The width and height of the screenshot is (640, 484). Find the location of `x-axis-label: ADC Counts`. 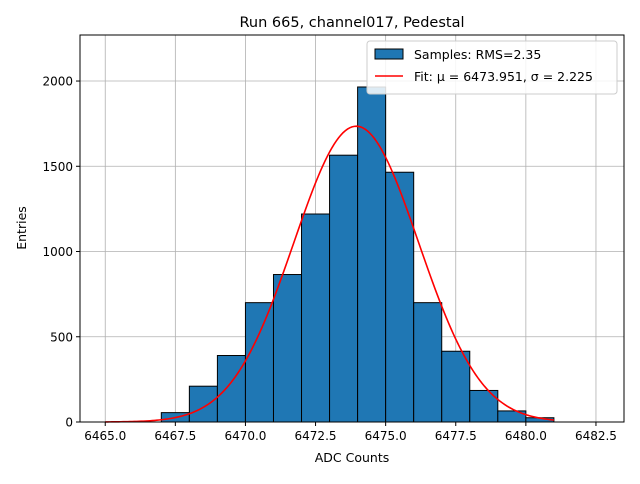

x-axis-label: ADC Counts is located at coordinates (352, 457).